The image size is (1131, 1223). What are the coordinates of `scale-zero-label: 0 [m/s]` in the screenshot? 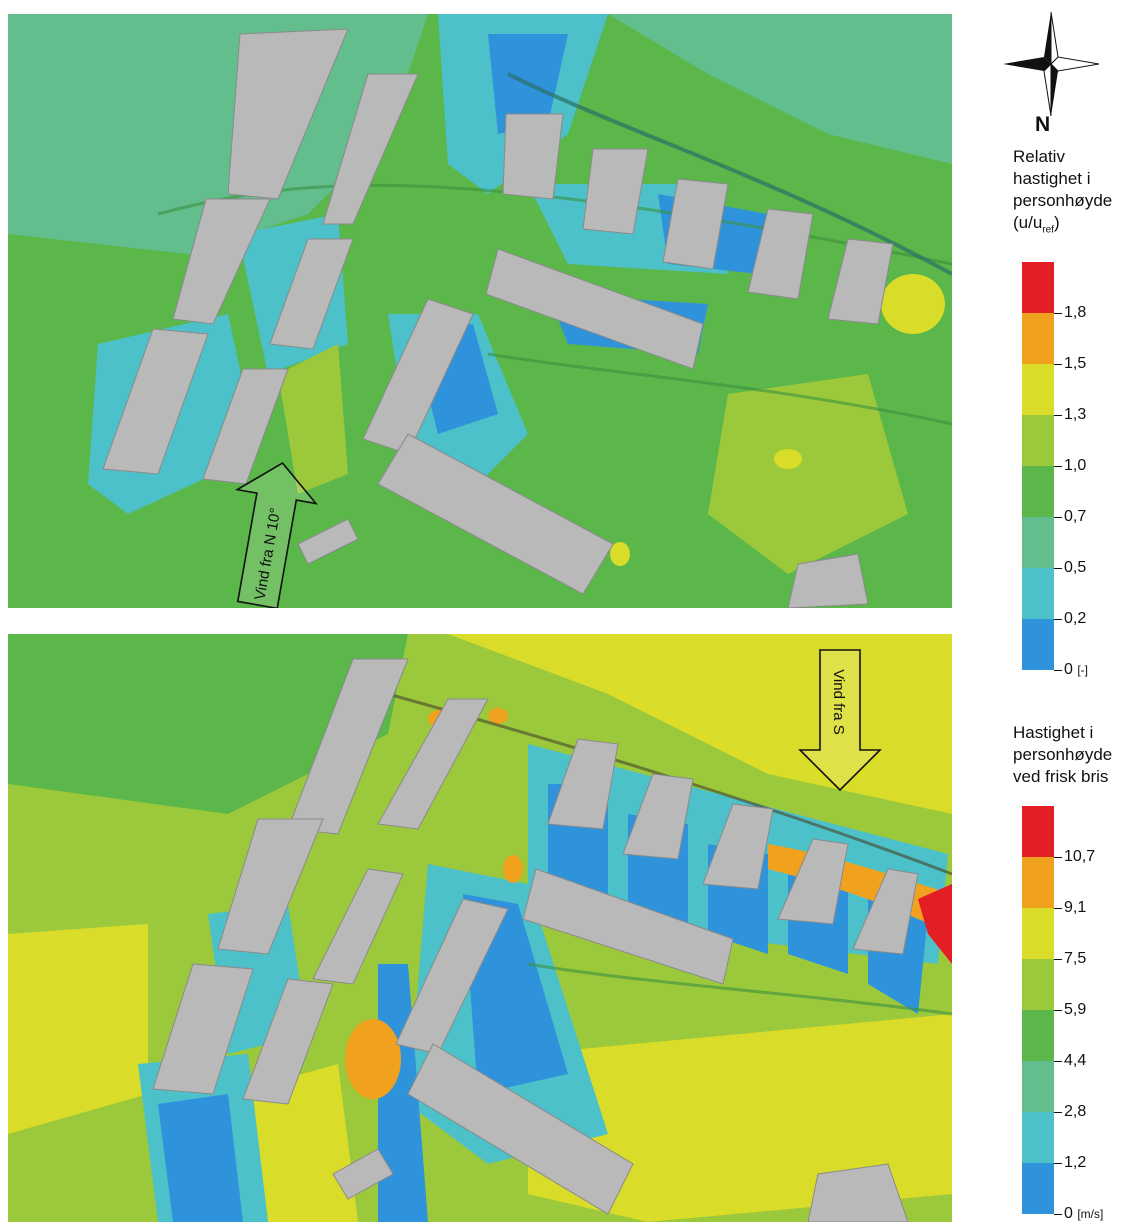 It's located at (1084, 1213).